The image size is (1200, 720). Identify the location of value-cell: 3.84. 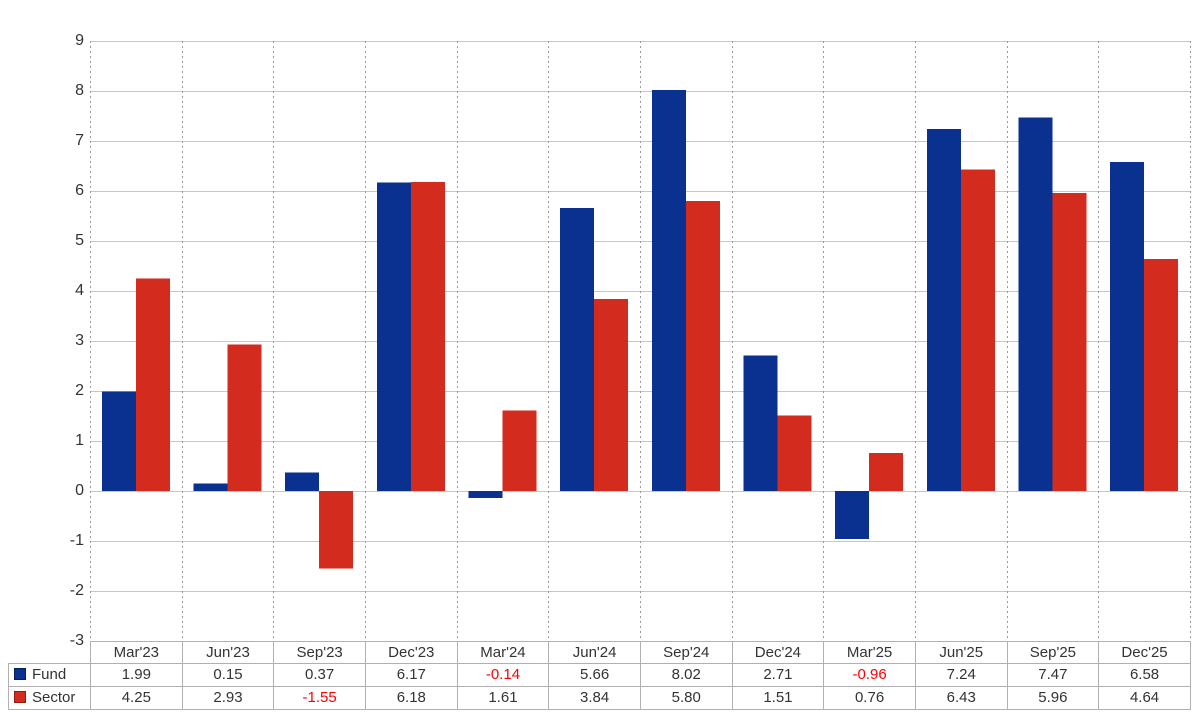
(594, 698).